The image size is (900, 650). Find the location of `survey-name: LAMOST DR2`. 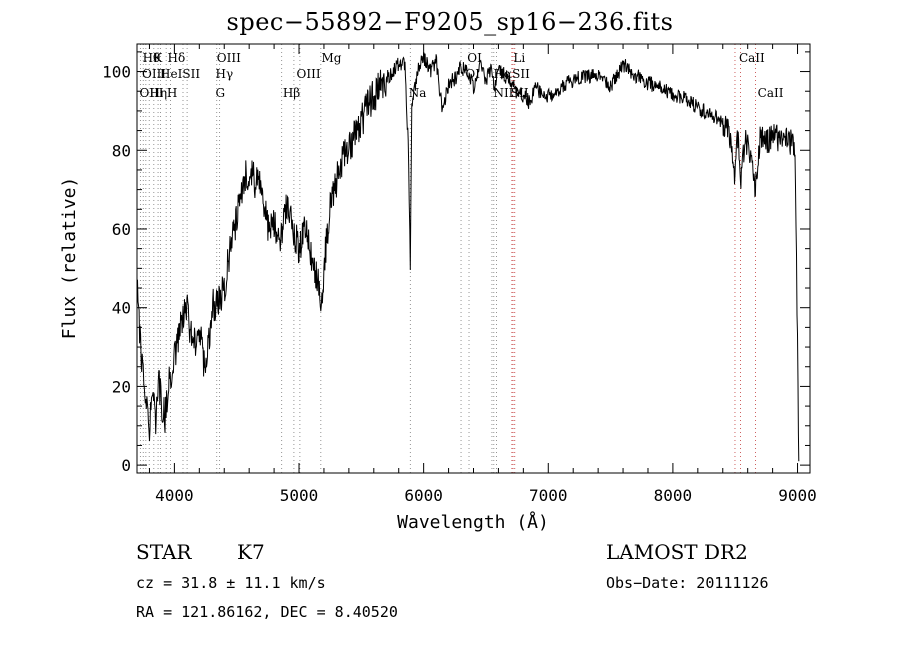

survey-name: LAMOST DR2 is located at coordinates (677, 552).